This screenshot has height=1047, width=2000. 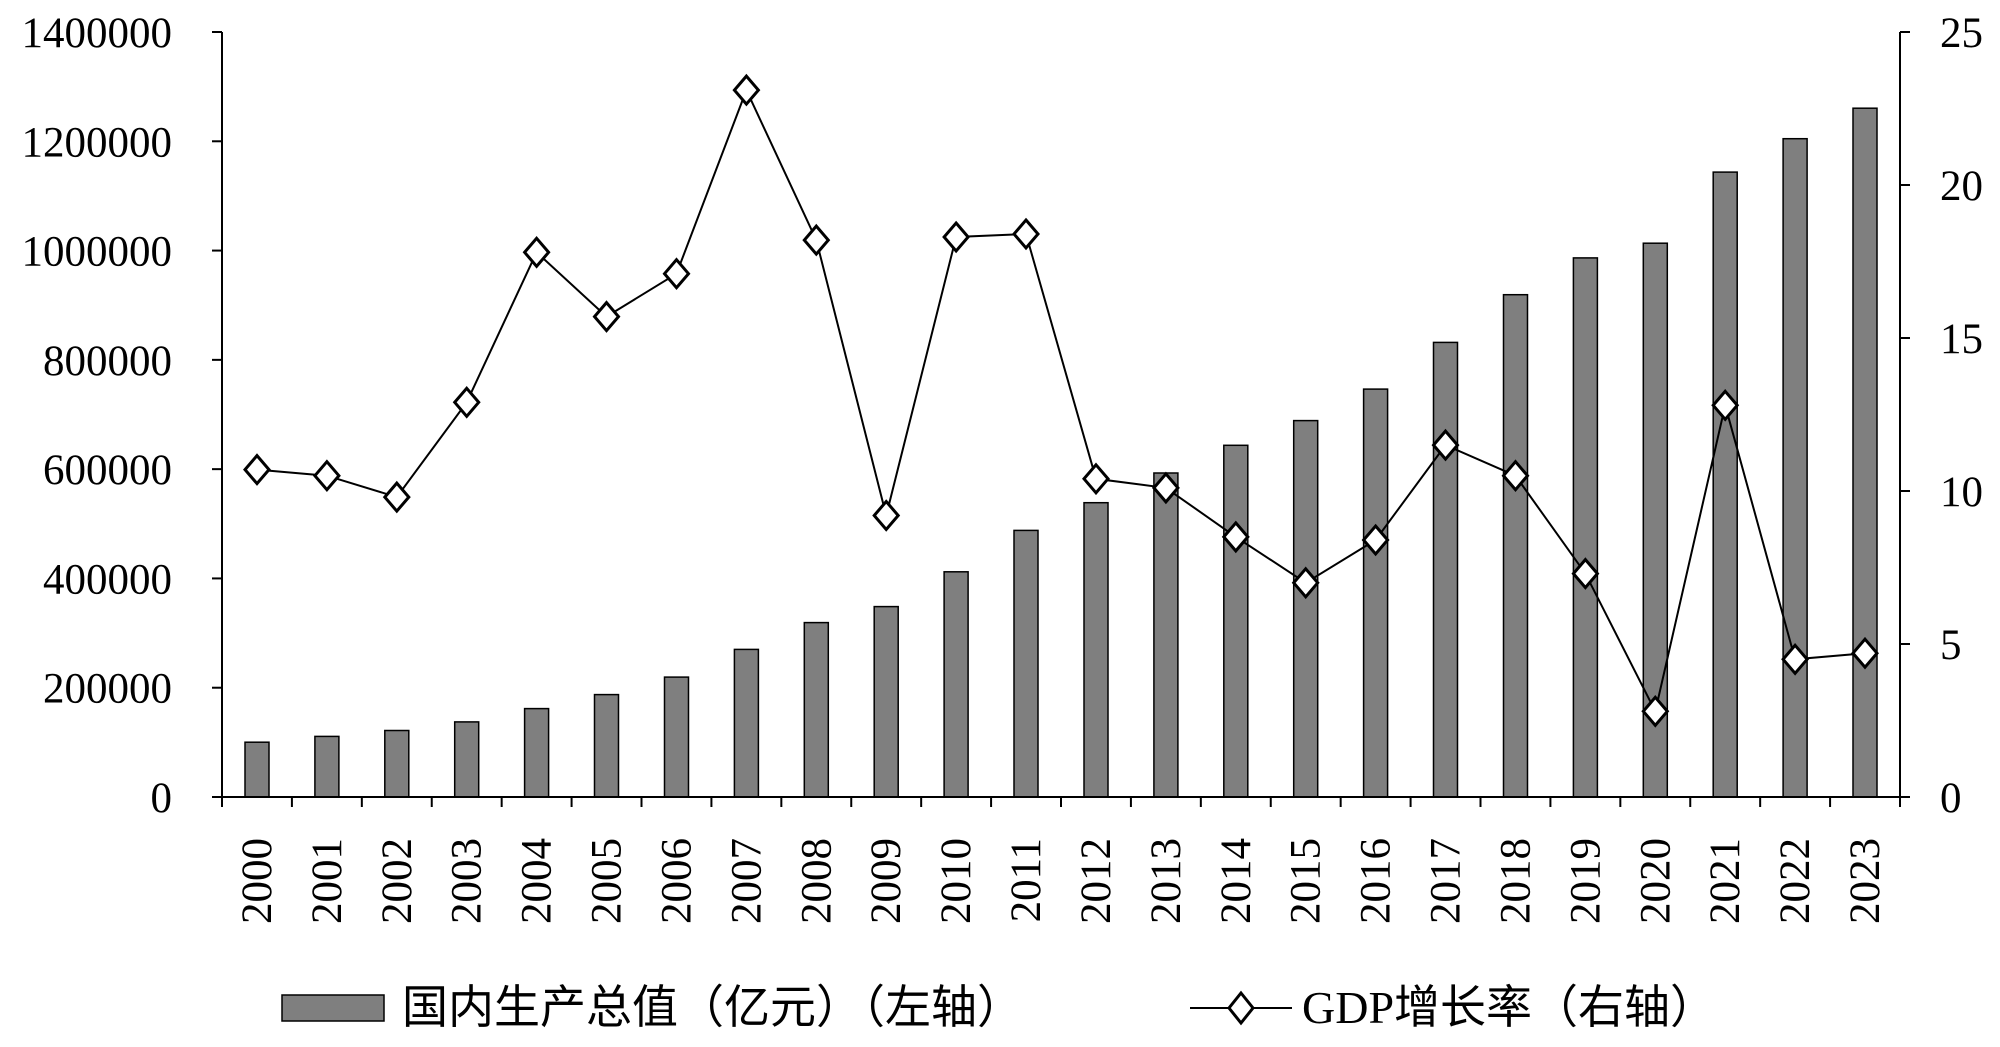 What do you see at coordinates (107, 470) in the screenshot?
I see `left-y-tick-label-600000: 600000` at bounding box center [107, 470].